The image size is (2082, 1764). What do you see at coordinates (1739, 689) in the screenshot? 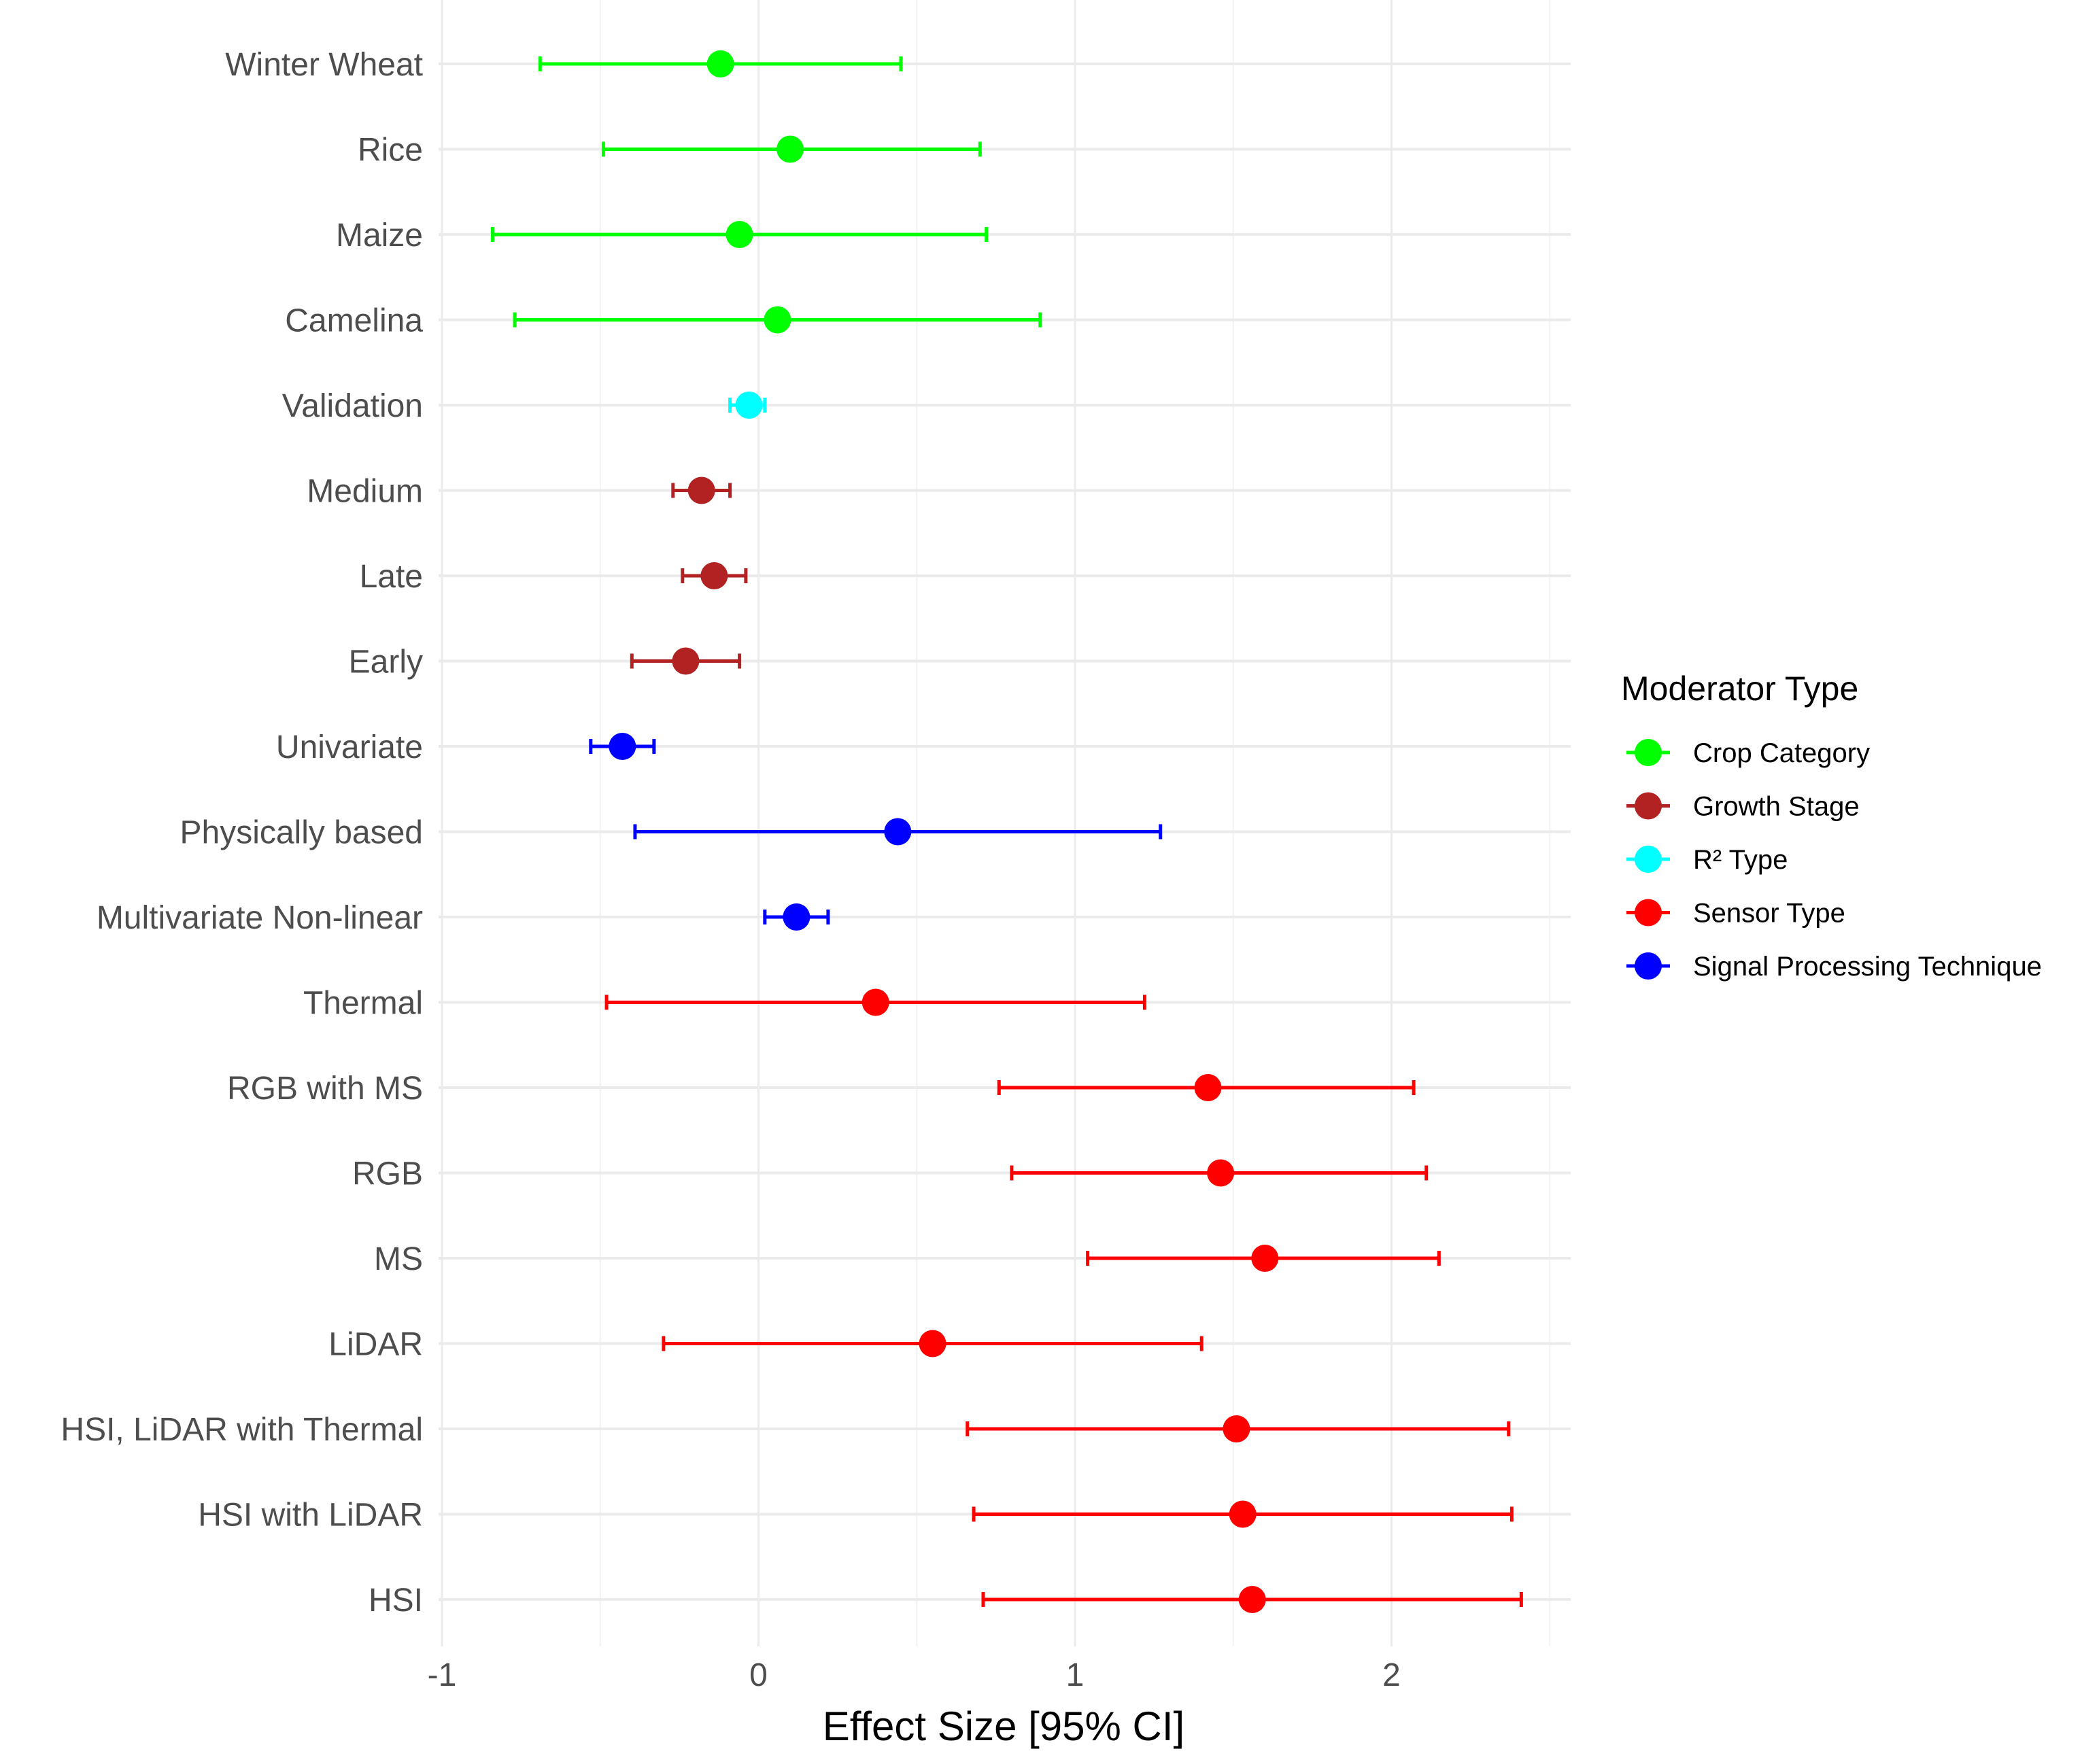
I see `legend-title: Moderator Type` at bounding box center [1739, 689].